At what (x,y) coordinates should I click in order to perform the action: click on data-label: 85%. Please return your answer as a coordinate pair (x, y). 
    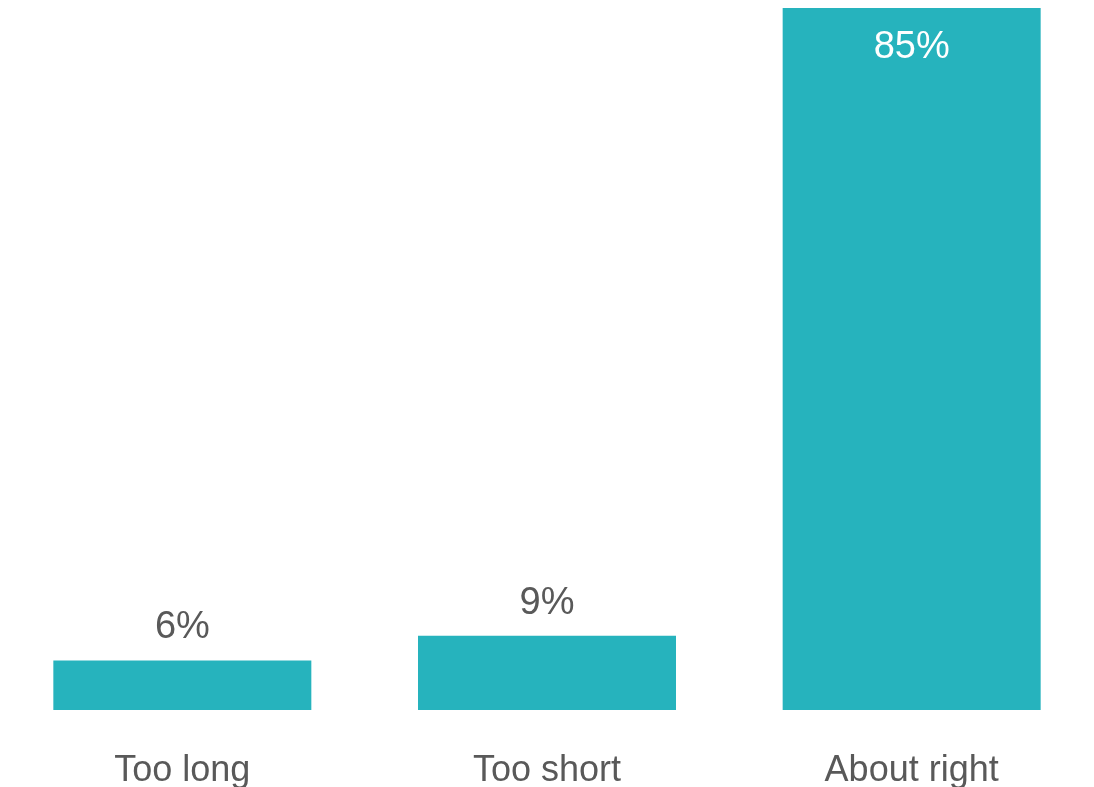
    Looking at the image, I should click on (911, 45).